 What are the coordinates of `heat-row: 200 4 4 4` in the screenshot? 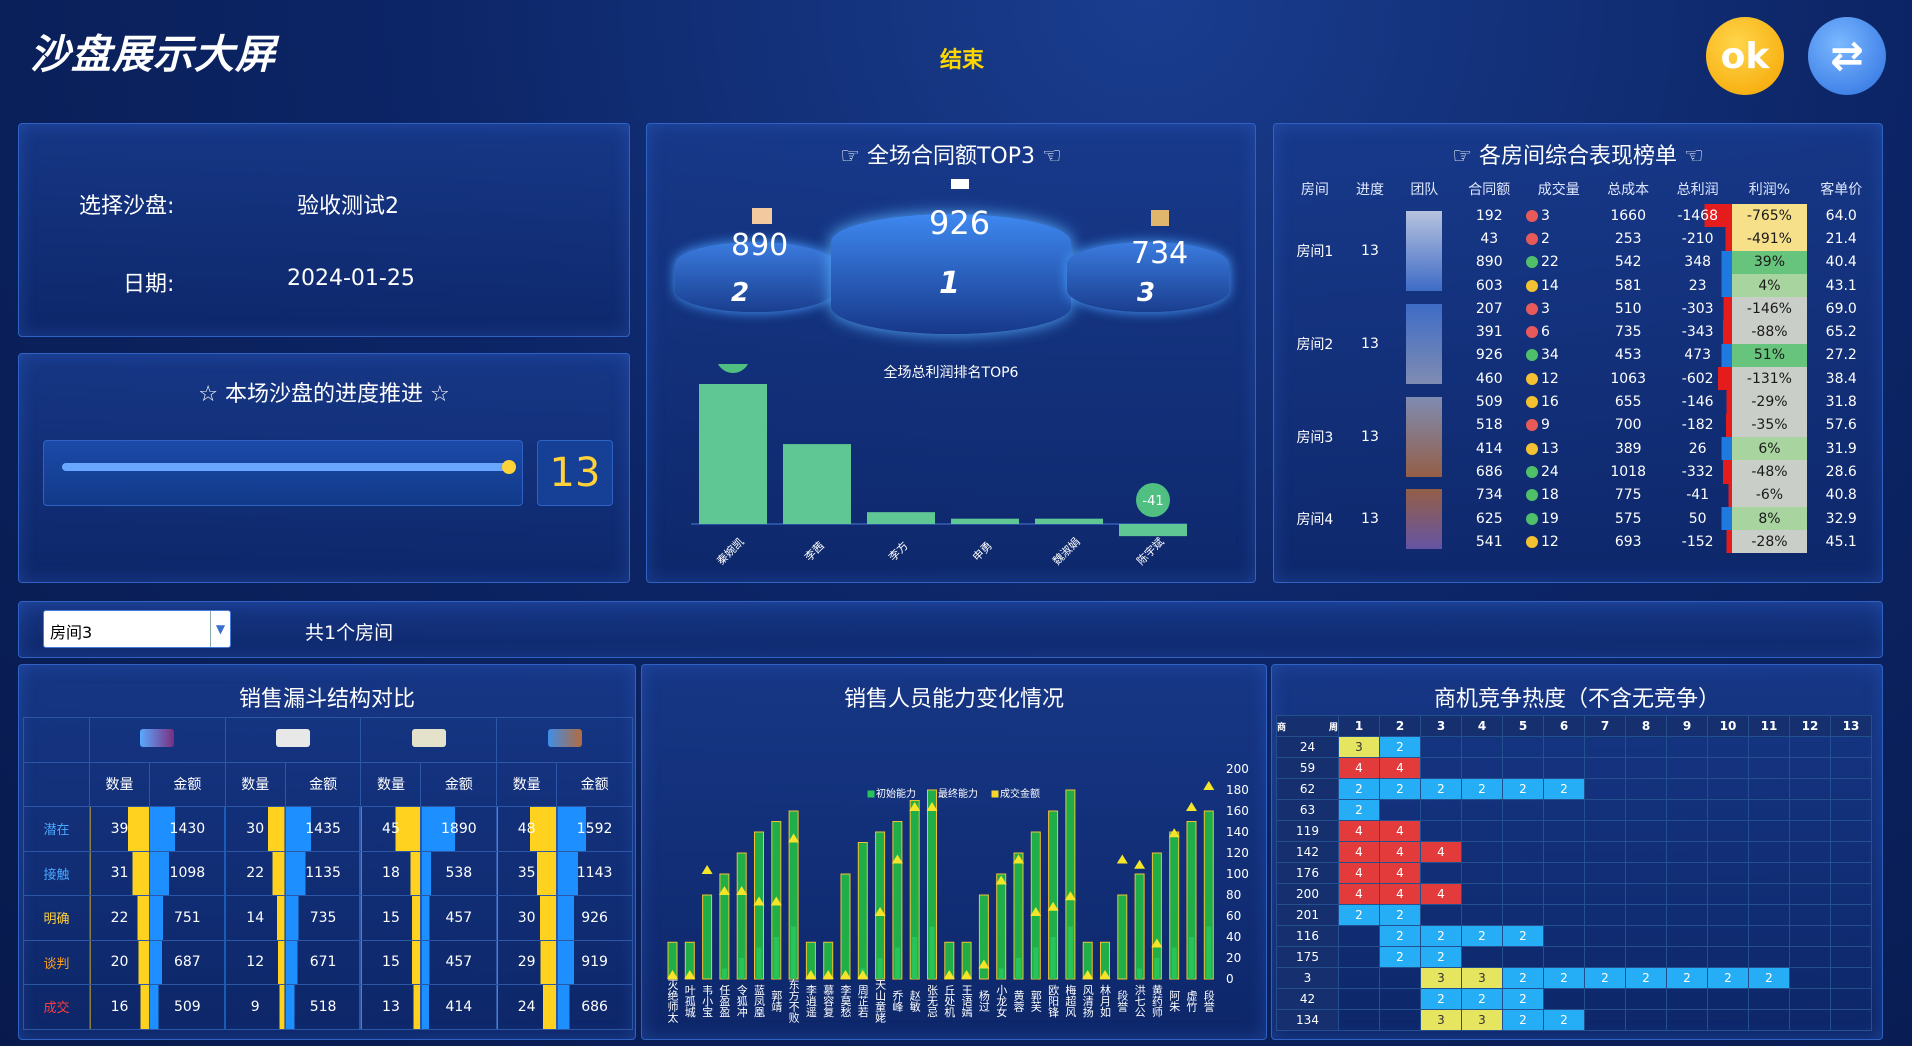 It's located at (1574, 894).